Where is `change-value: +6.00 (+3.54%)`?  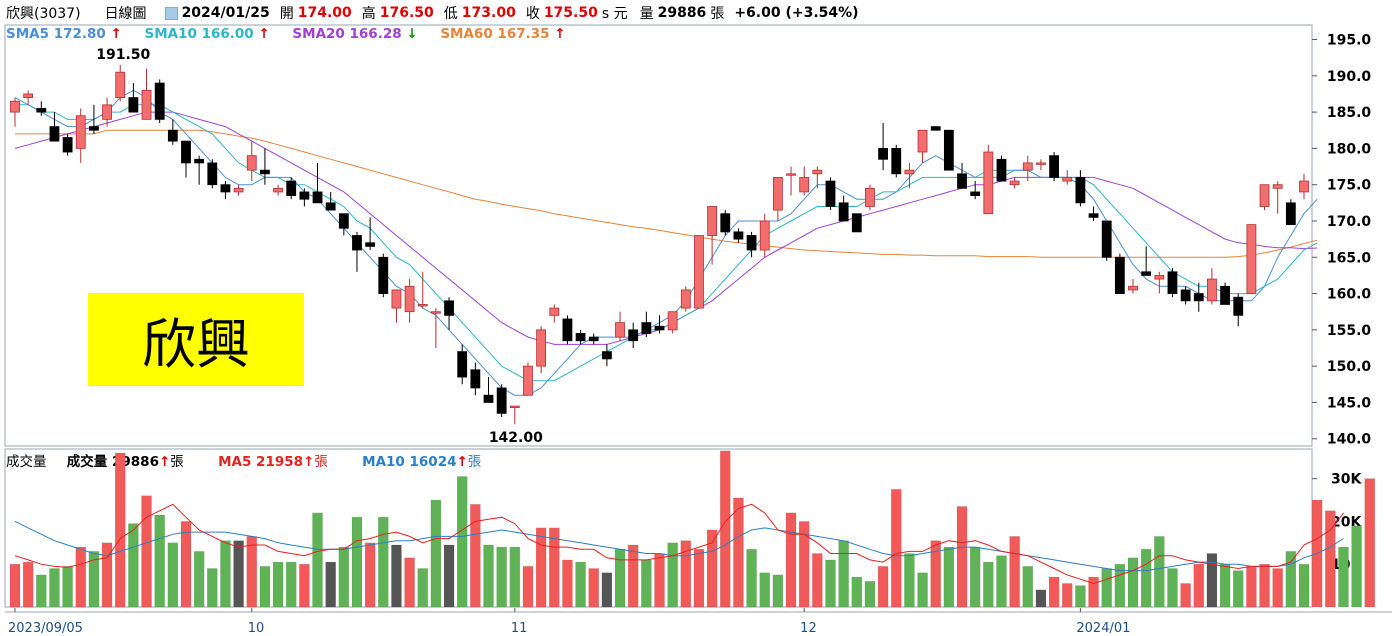
change-value: +6.00 (+3.54%) is located at coordinates (796, 12).